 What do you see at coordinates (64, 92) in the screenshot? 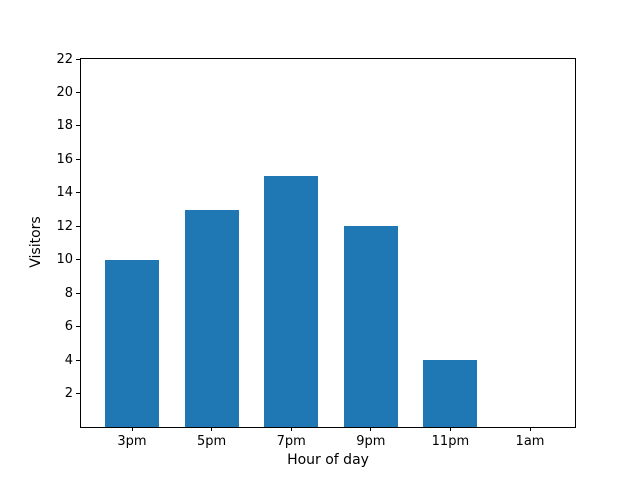
I see `y-tick-label: 20` at bounding box center [64, 92].